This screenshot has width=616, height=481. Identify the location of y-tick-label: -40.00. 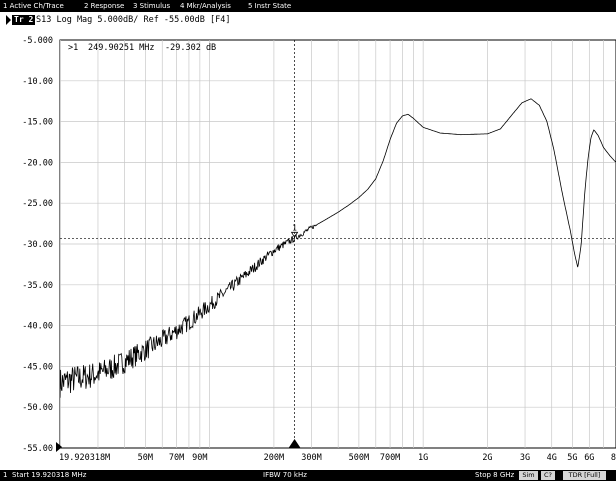
(37, 327).